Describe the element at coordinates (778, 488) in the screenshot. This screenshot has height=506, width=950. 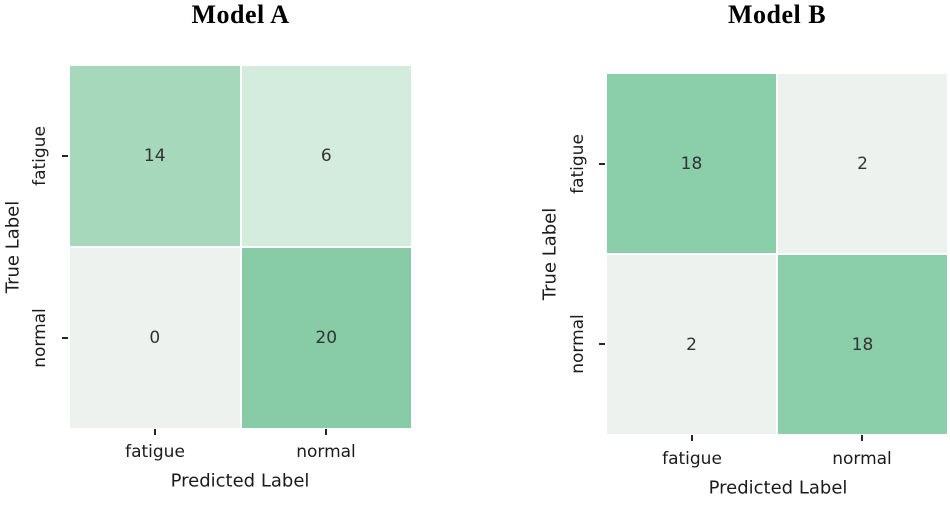
I see `model-b-x-axis-label: Predicted Label` at that location.